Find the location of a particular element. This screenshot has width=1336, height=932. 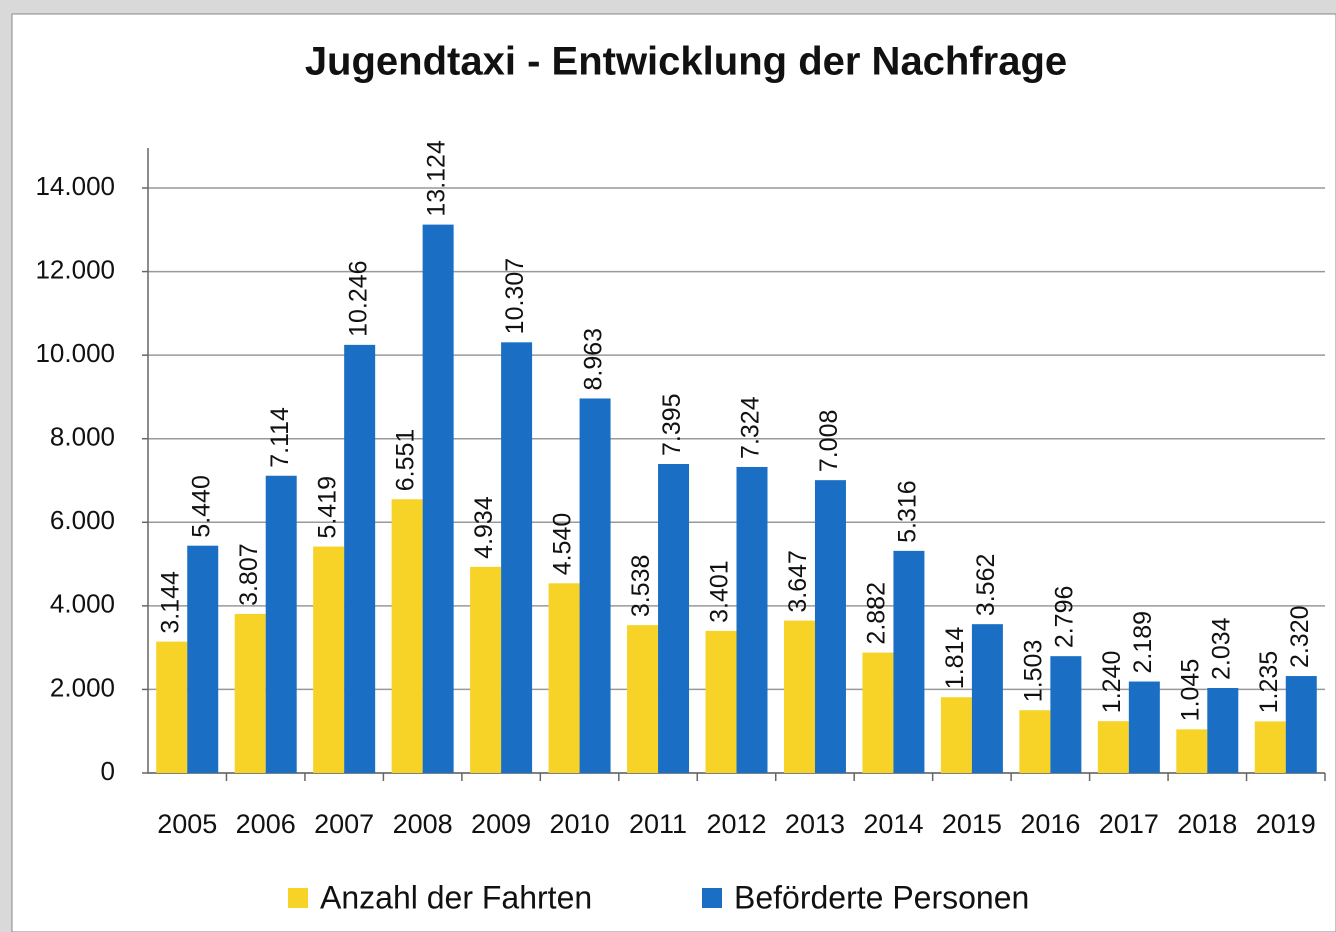

y-tick-label: 4.000 is located at coordinates (82, 604).